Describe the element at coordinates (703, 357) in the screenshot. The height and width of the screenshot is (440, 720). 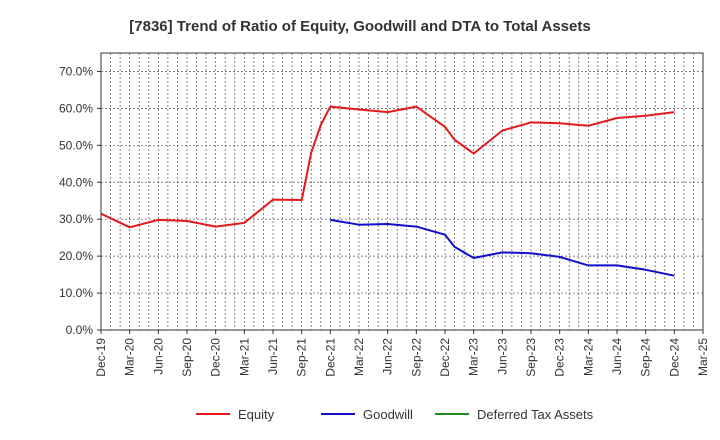
I see `x-tick-label: Mar-25` at that location.